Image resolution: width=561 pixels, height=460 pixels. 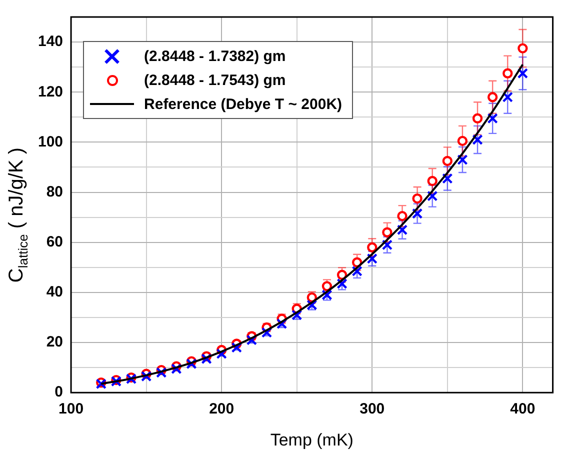 I want to click on legend-label: (2.8448 - 1.7382) gm, so click(x=215, y=56).